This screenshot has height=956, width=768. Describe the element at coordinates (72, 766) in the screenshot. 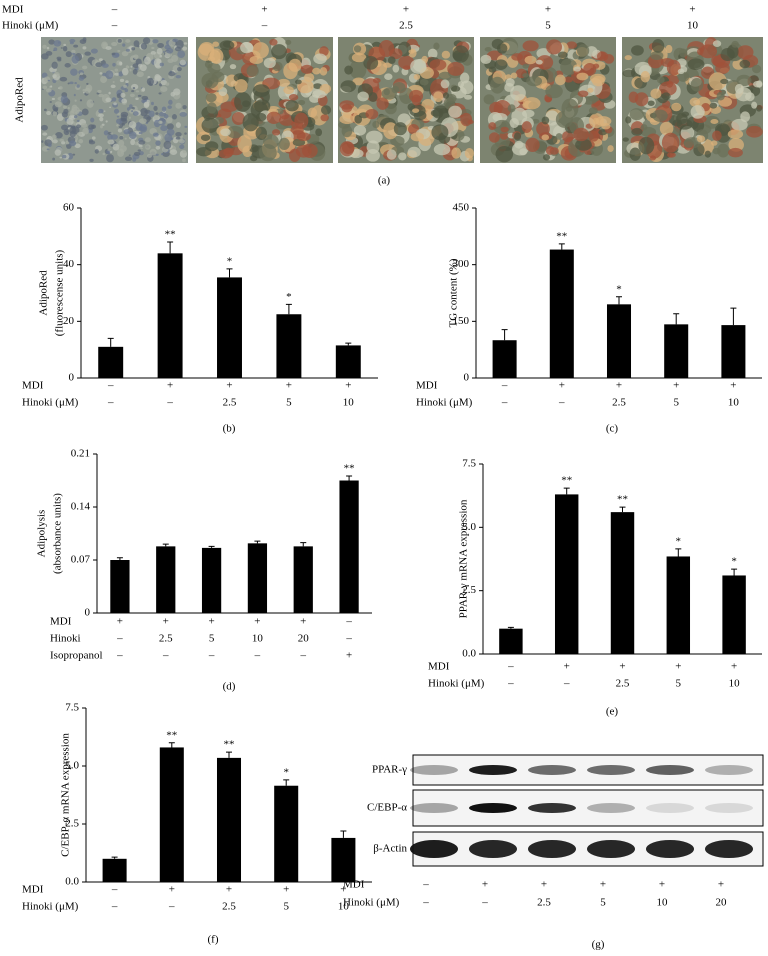

I see `y-tick-label: 5.0` at that location.